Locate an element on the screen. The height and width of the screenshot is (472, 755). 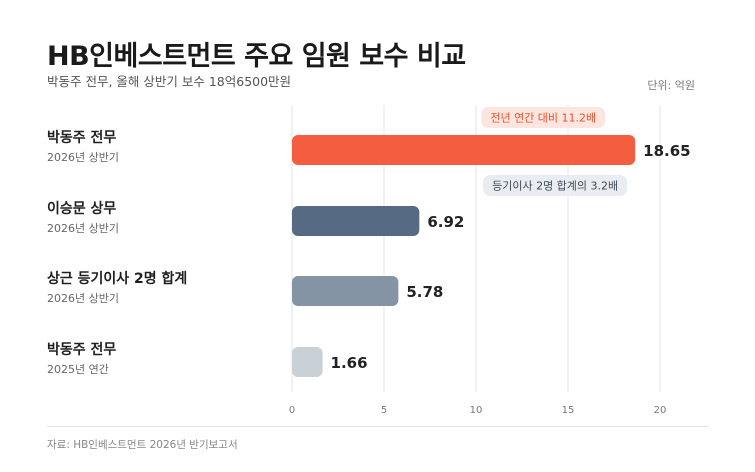
x-tick-label-3: 15 is located at coordinates (568, 410).